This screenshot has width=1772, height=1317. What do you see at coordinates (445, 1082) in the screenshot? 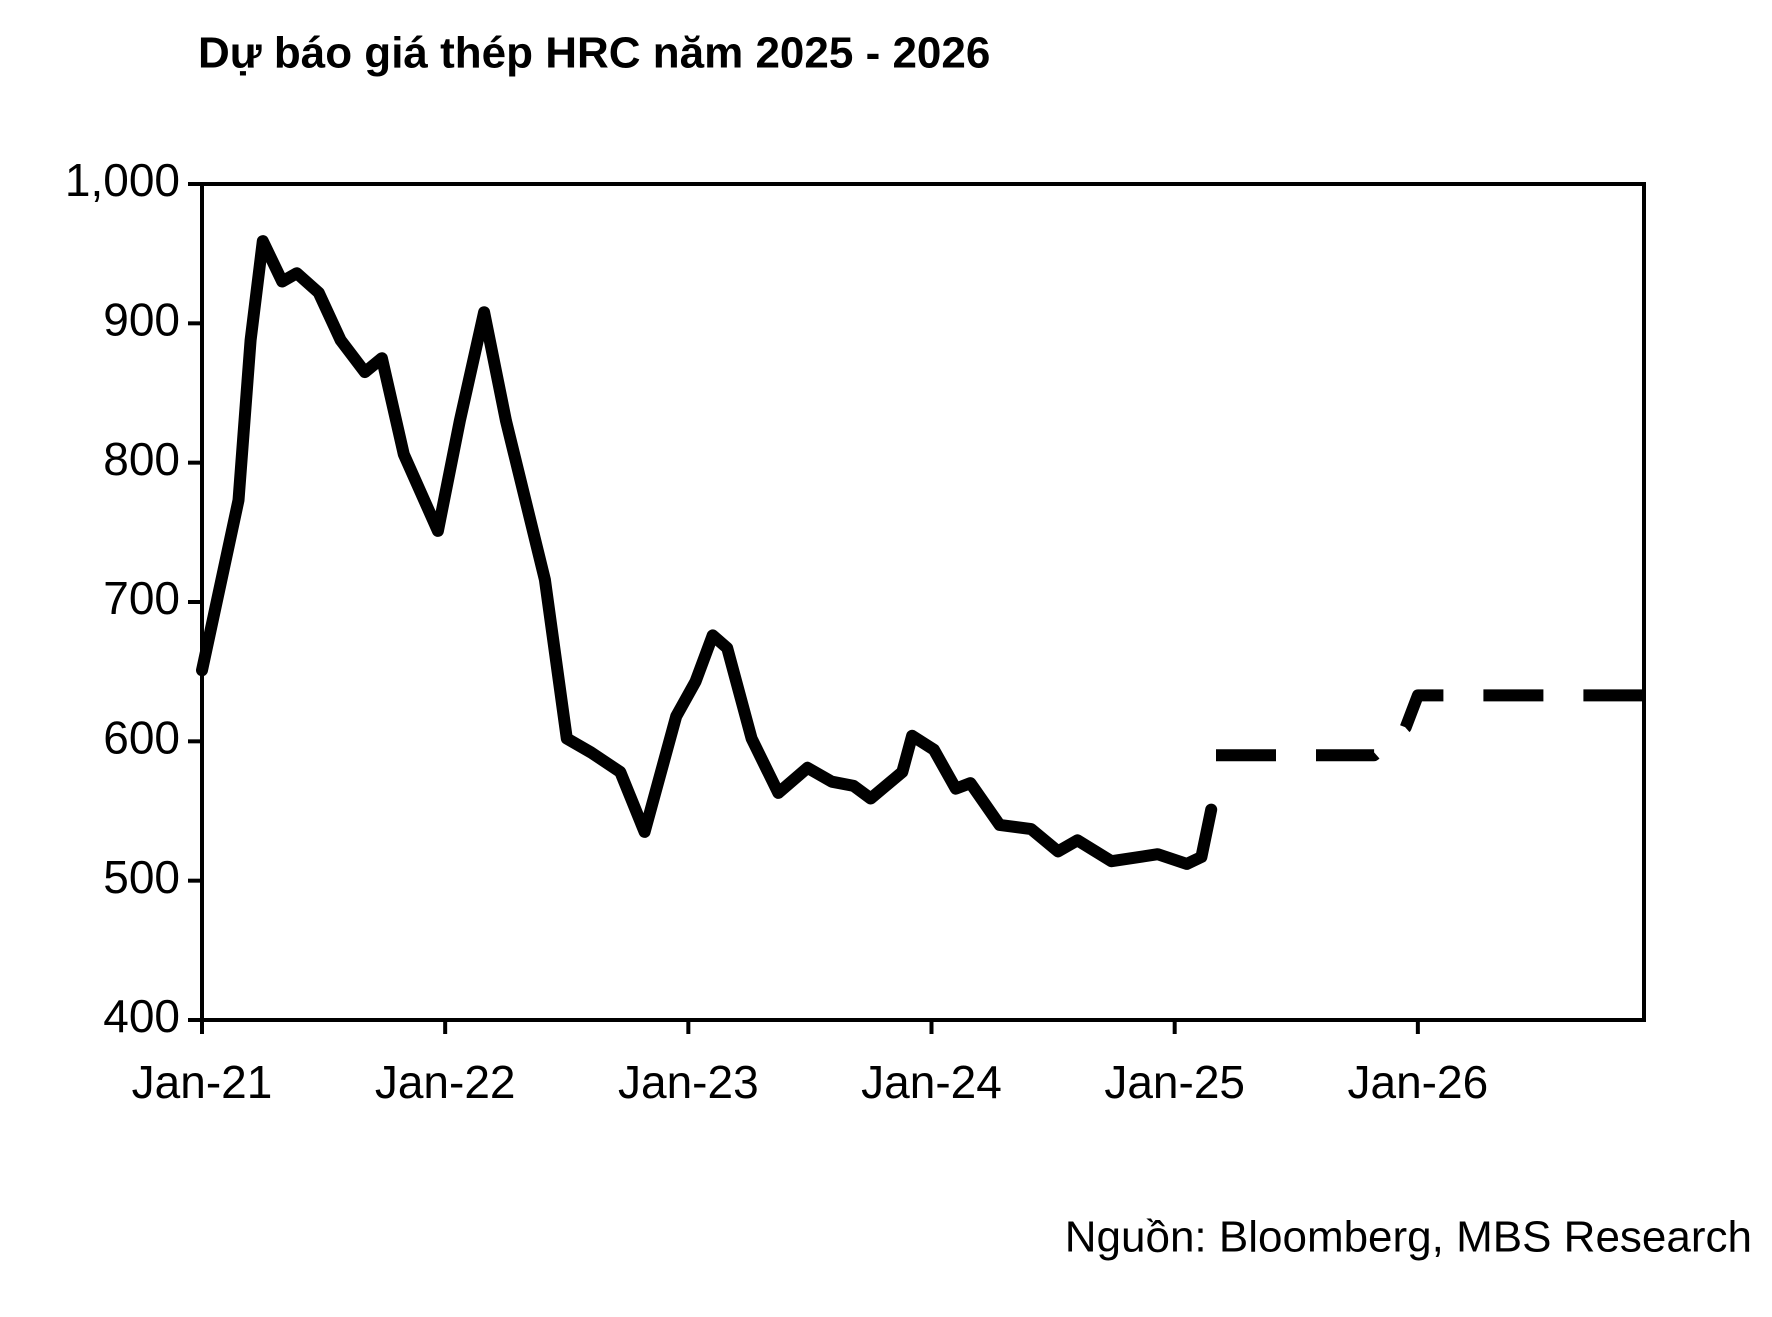
I see `x-tick-label: Jan-22` at bounding box center [445, 1082].